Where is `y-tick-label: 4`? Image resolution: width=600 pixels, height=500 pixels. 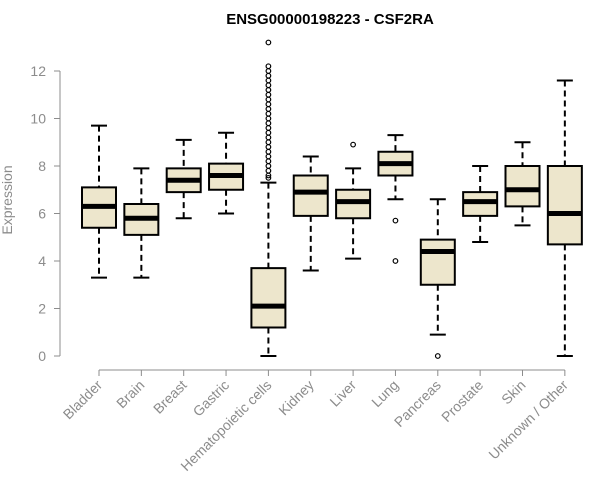
y-tick-label: 4 is located at coordinates (42, 261).